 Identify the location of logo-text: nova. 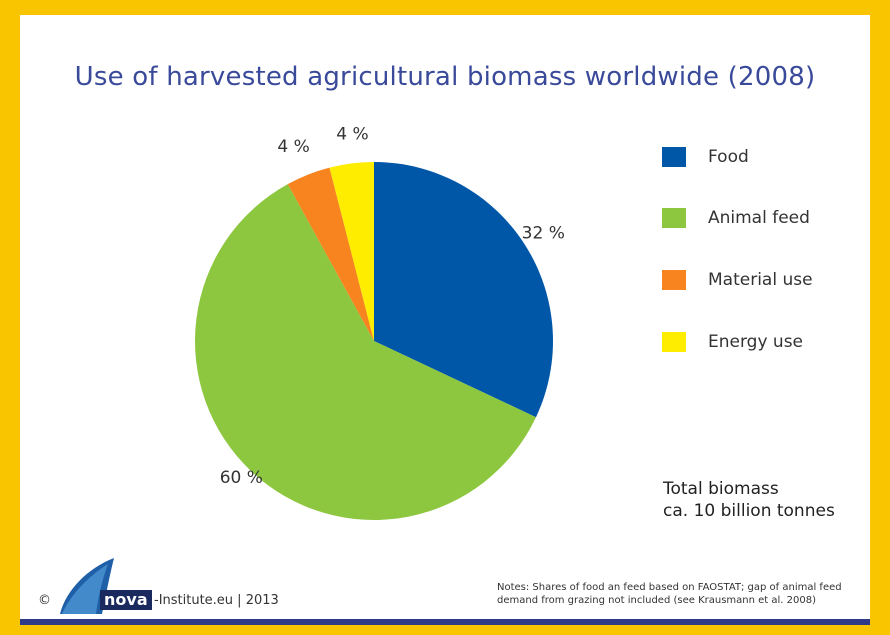
(126, 600).